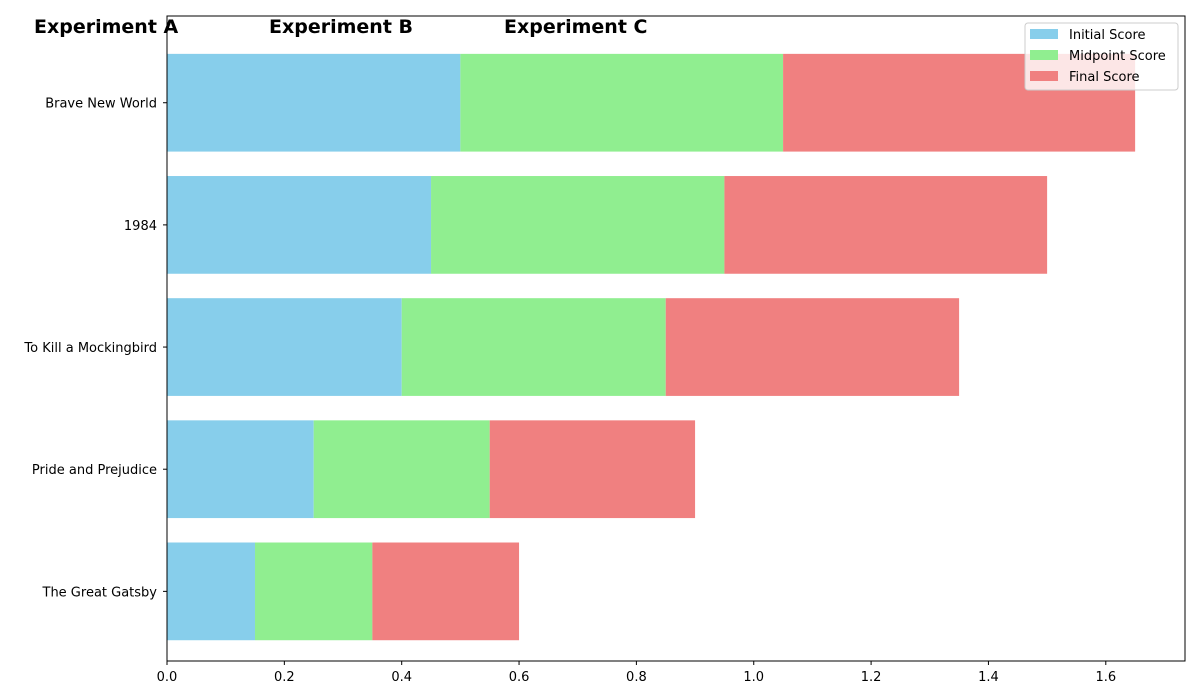 The image size is (1200, 700). What do you see at coordinates (211, 591) in the screenshot?
I see `bar-initial-score-the-great-gatsby` at bounding box center [211, 591].